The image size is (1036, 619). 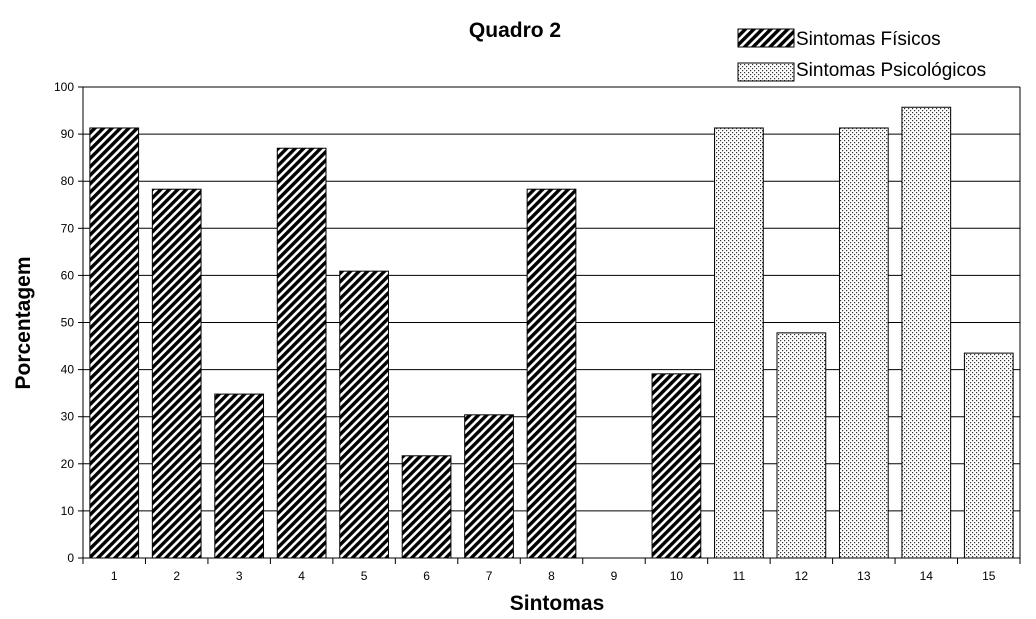 What do you see at coordinates (176, 576) in the screenshot?
I see `x-tick-label: 2` at bounding box center [176, 576].